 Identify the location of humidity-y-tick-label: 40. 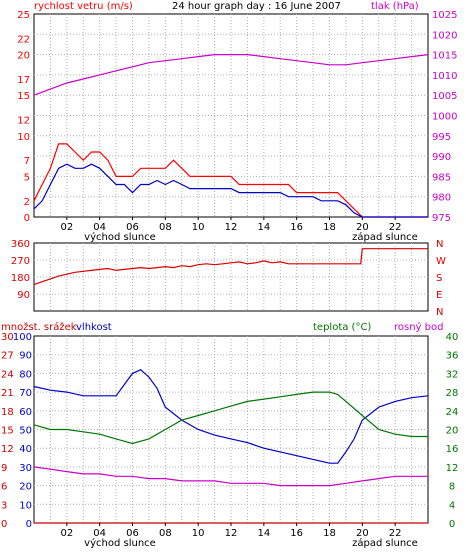
(25, 449).